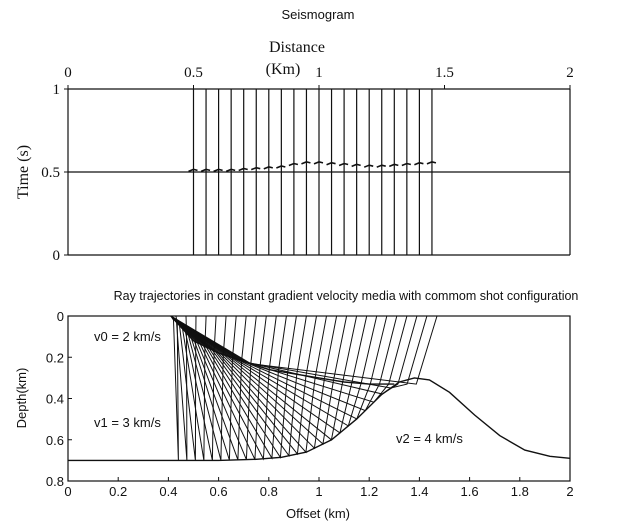 The height and width of the screenshot is (524, 638). I want to click on velocity-label-v2: v2 = 4 km/s, so click(429, 438).